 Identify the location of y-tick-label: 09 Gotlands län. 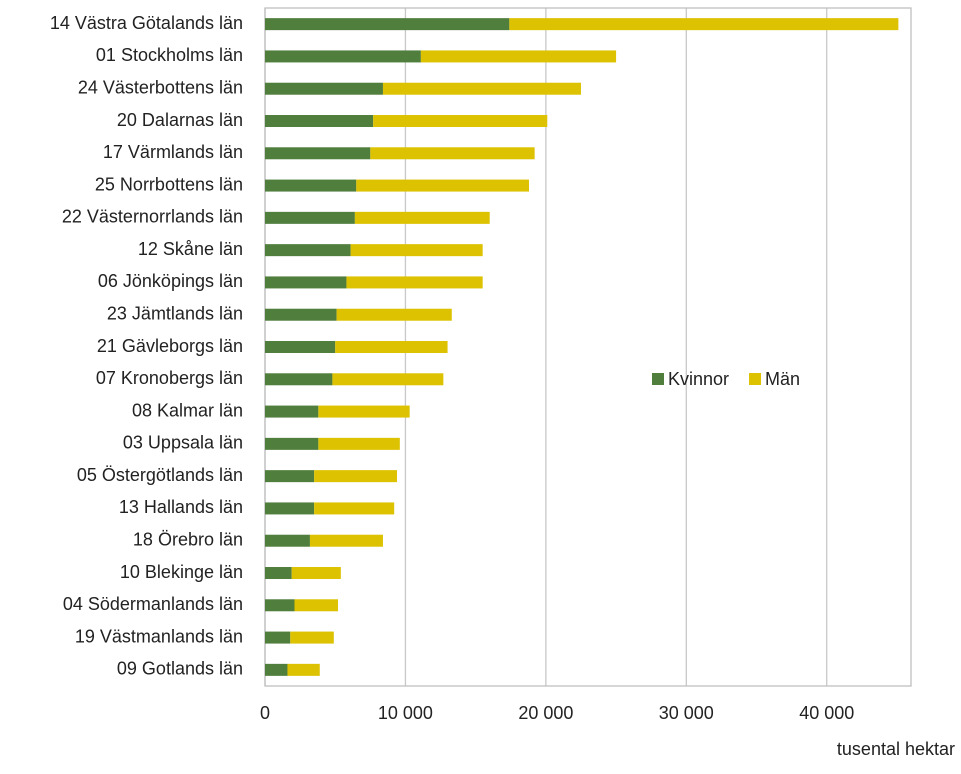
(180, 669).